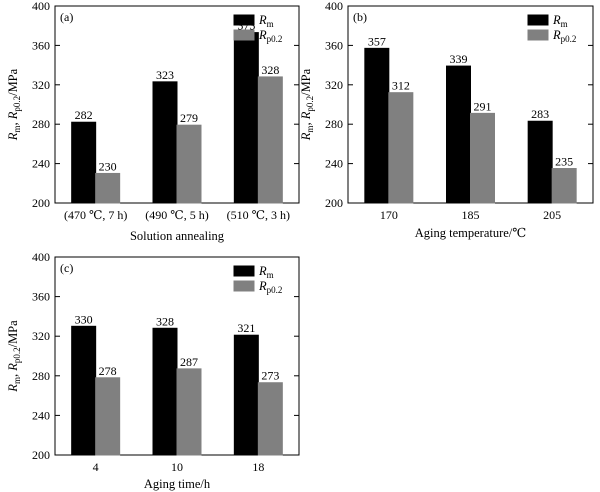 This screenshot has width=600, height=492. What do you see at coordinates (540, 114) in the screenshot?
I see `data-label: 283` at bounding box center [540, 114].